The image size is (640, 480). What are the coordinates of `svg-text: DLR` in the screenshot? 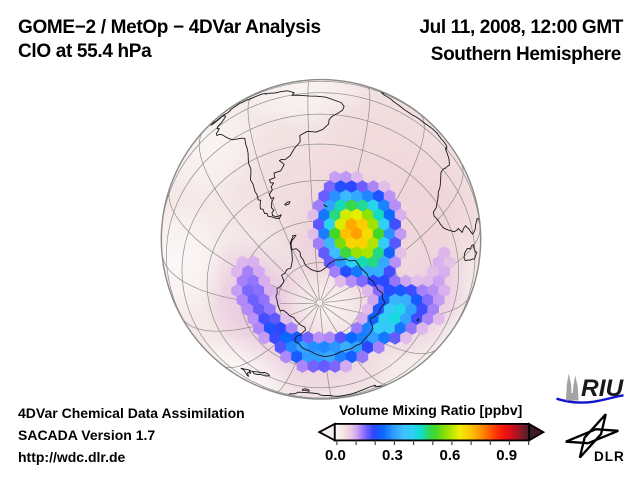 It's located at (609, 456).